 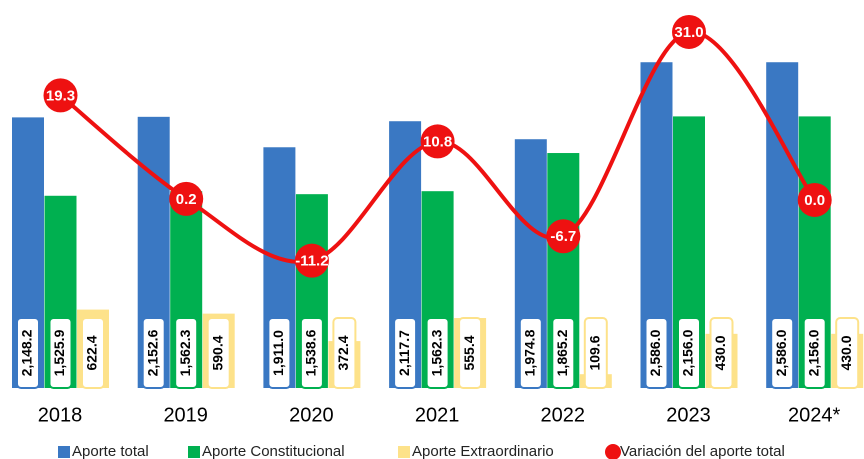 I want to click on value-label-text: 1,525.9, so click(x=59, y=352).